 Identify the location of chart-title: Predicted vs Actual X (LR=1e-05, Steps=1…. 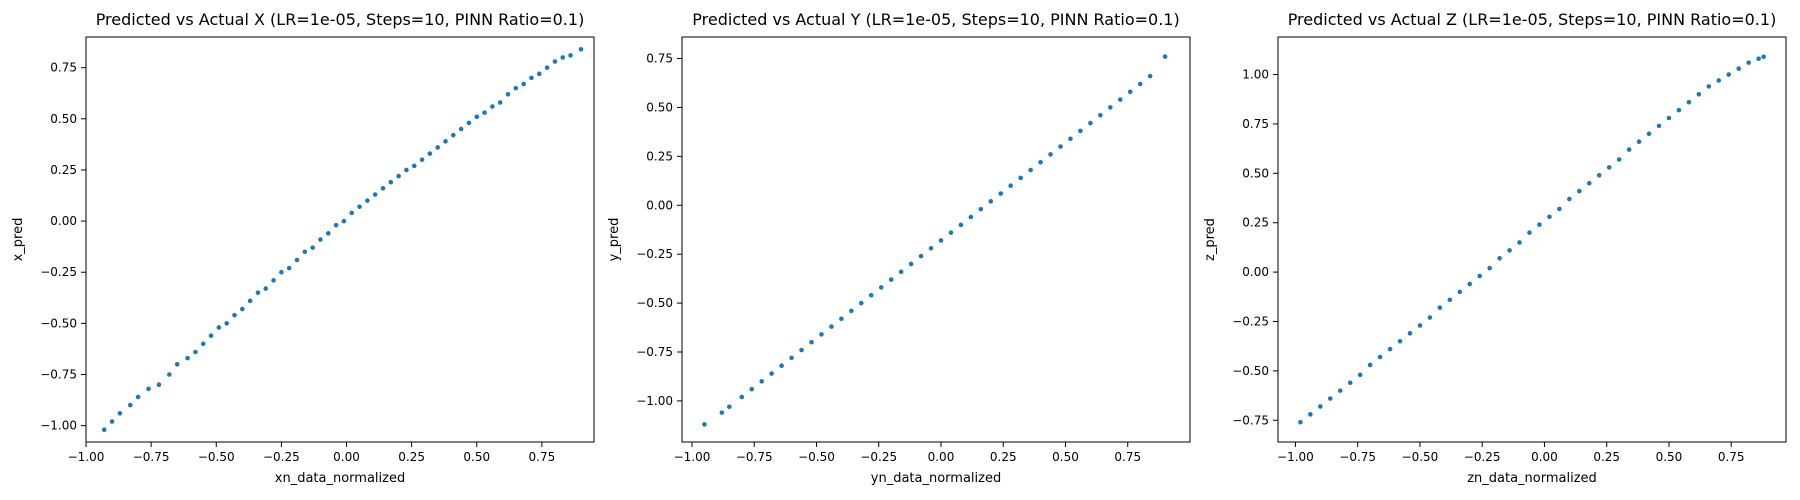
(340, 19).